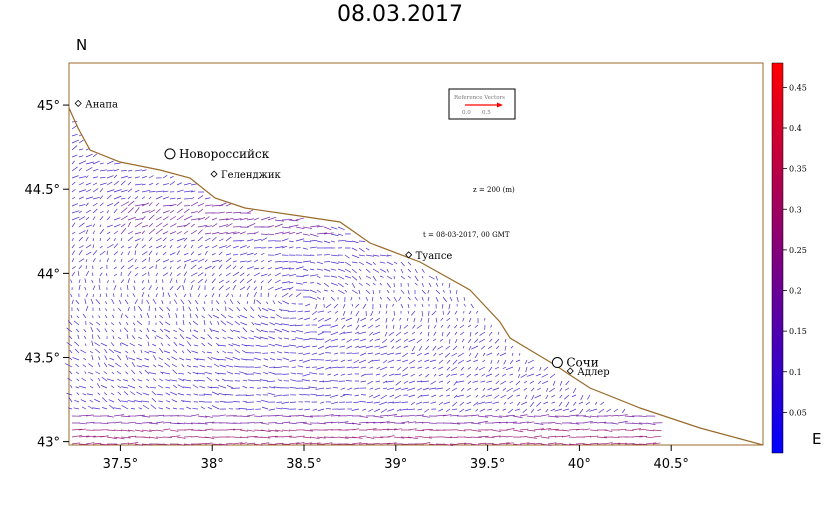 This screenshot has width=833, height=509. I want to click on reference-label-max: 0.5, so click(486, 113).